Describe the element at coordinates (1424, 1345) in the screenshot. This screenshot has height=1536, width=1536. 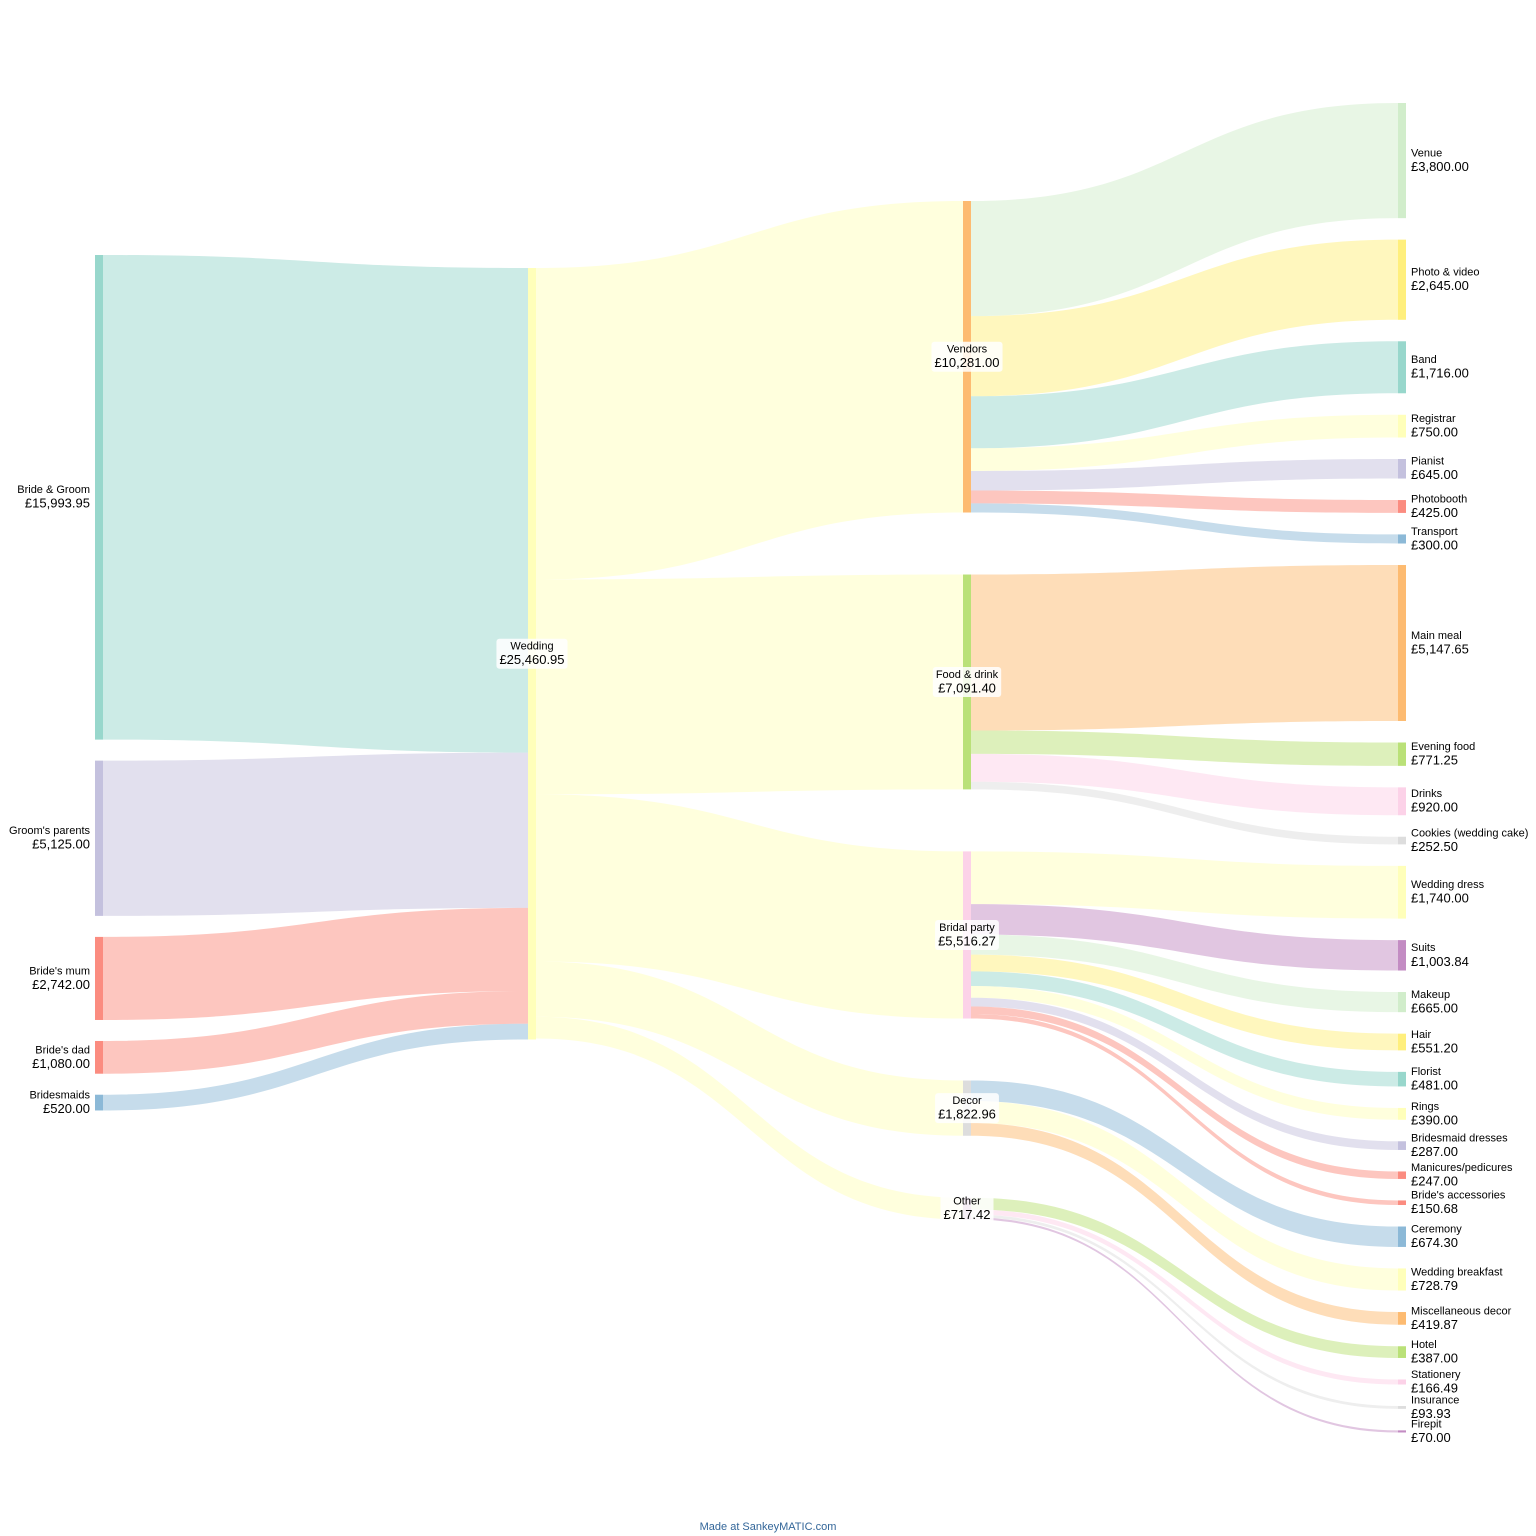
I see `node-name: Hotel` at that location.